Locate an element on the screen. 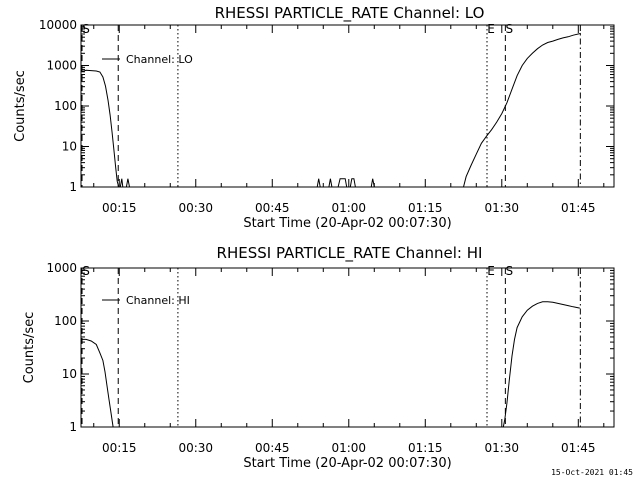 This screenshot has width=640, height=480. generation-timestamp: 15-Oct-2021 01:45 is located at coordinates (592, 472).